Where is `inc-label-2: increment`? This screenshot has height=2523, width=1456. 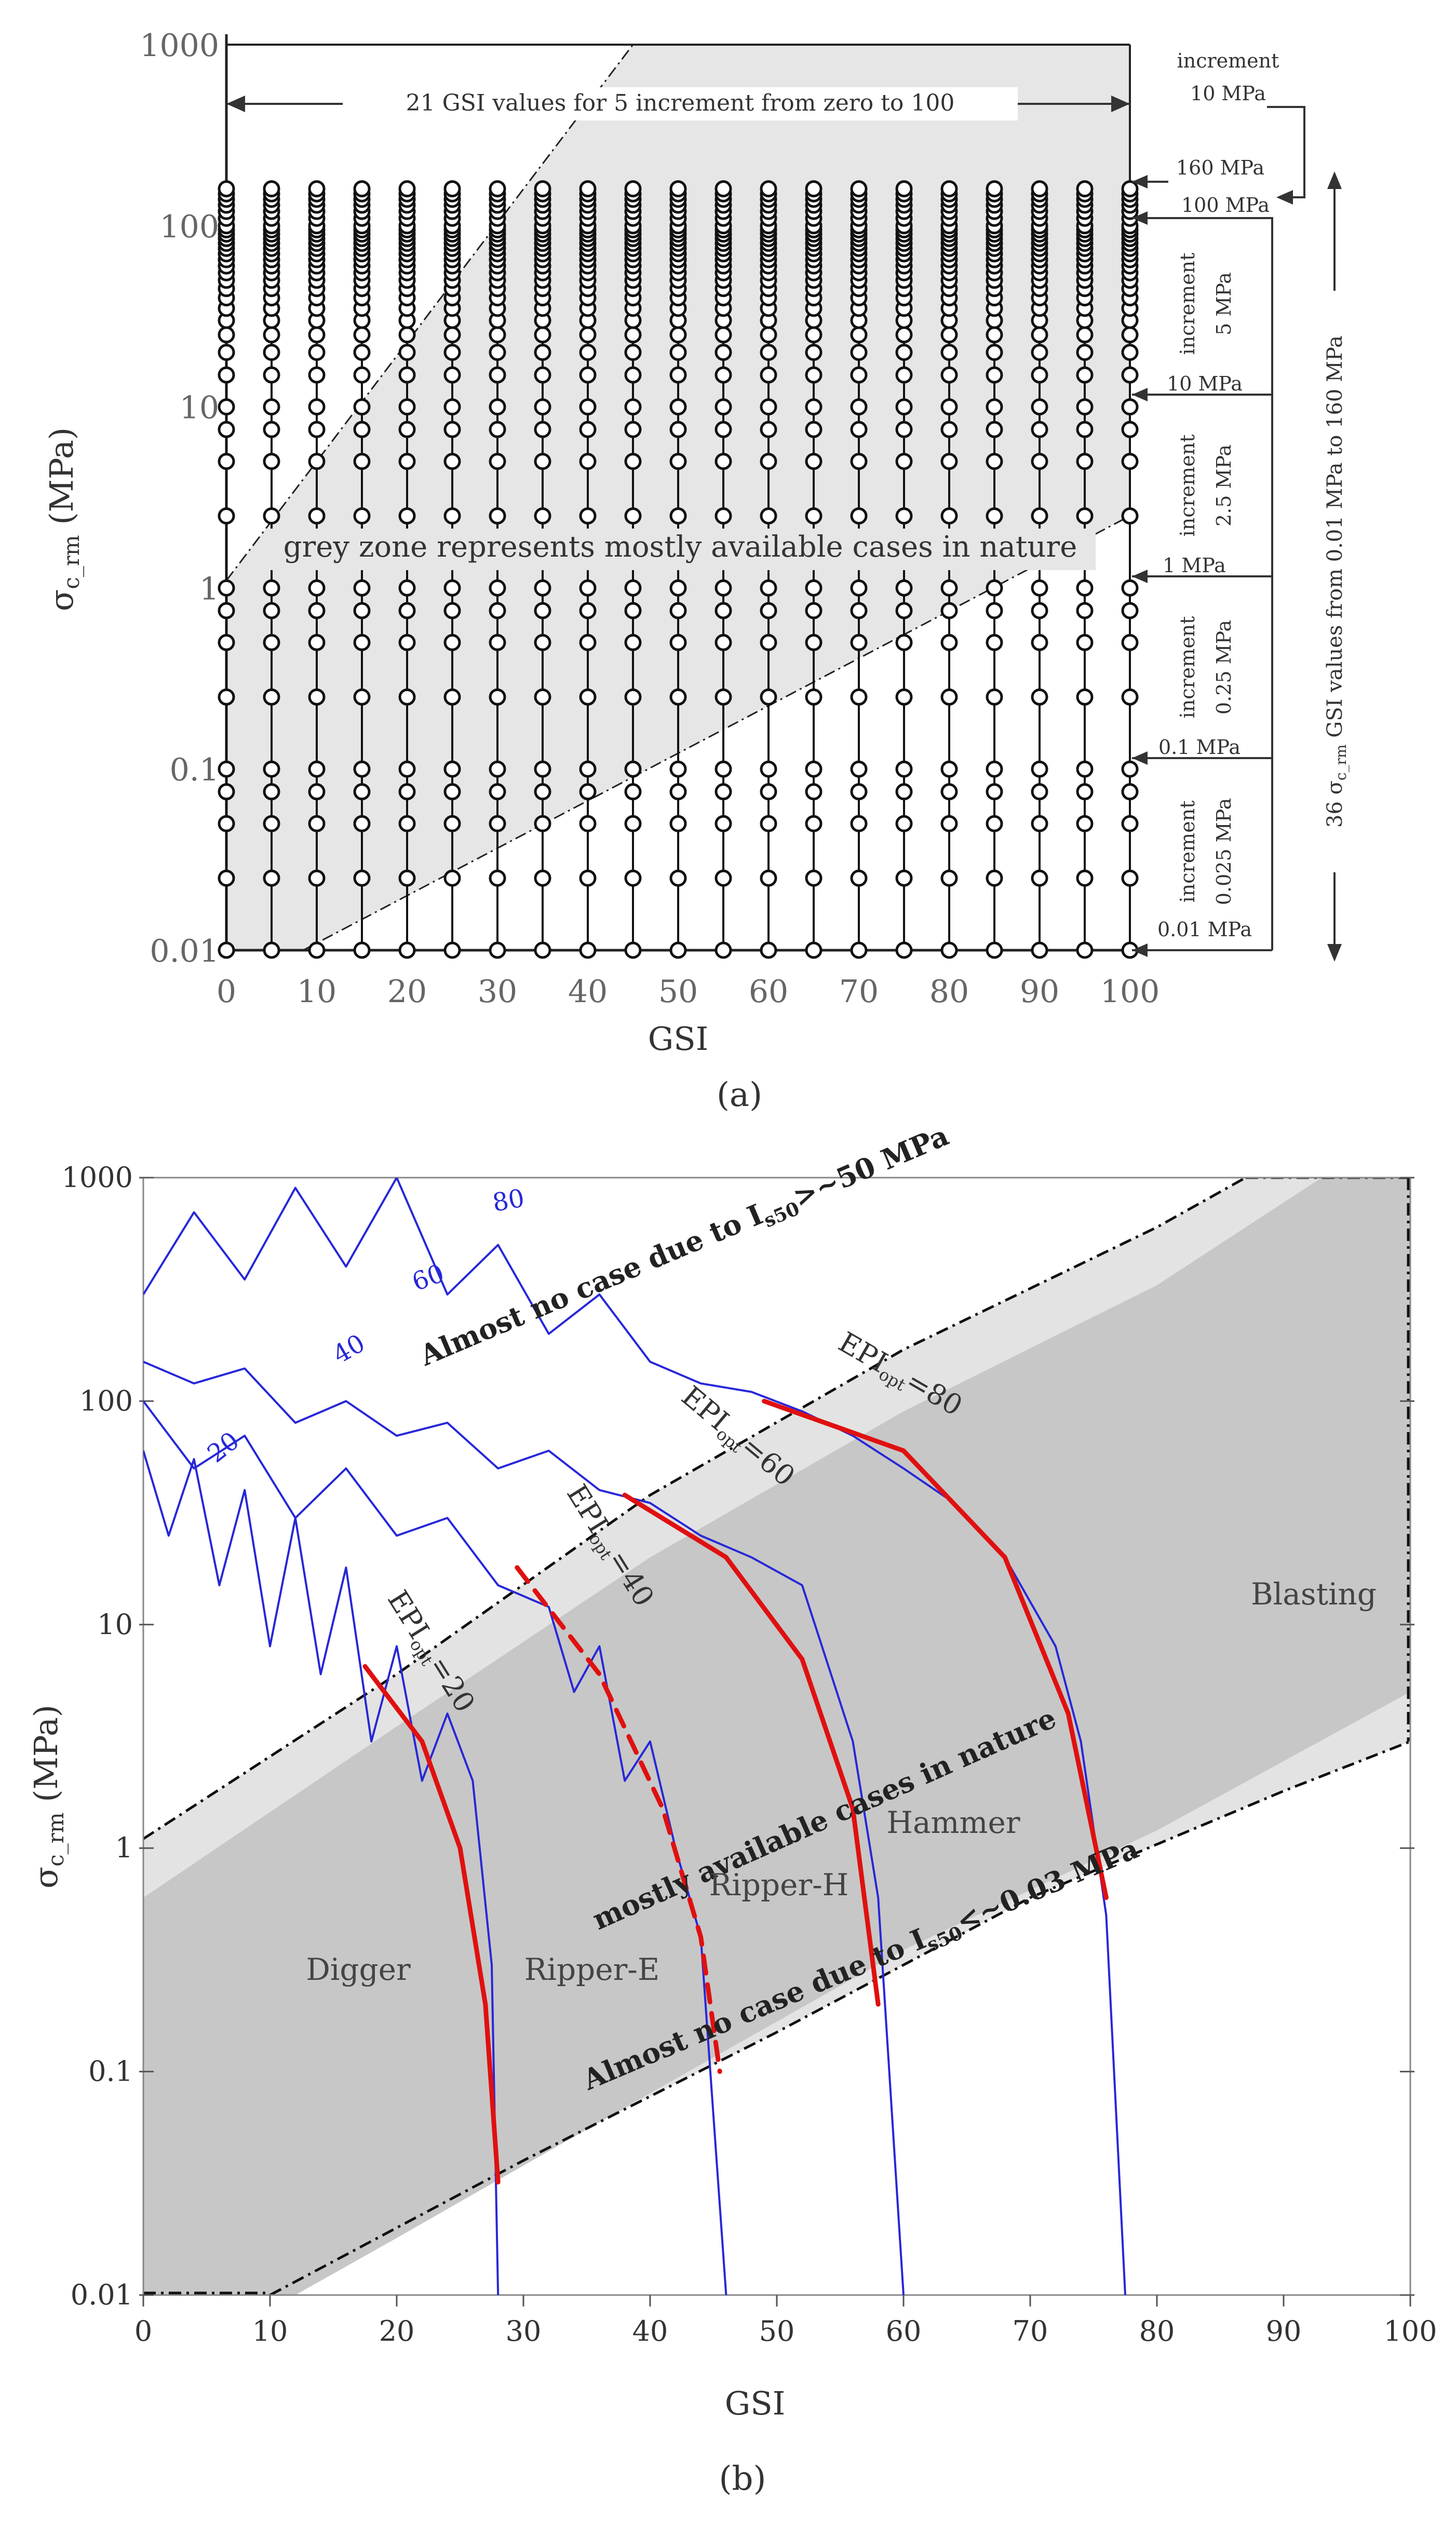 inc-label-2: increment is located at coordinates (1187, 304).